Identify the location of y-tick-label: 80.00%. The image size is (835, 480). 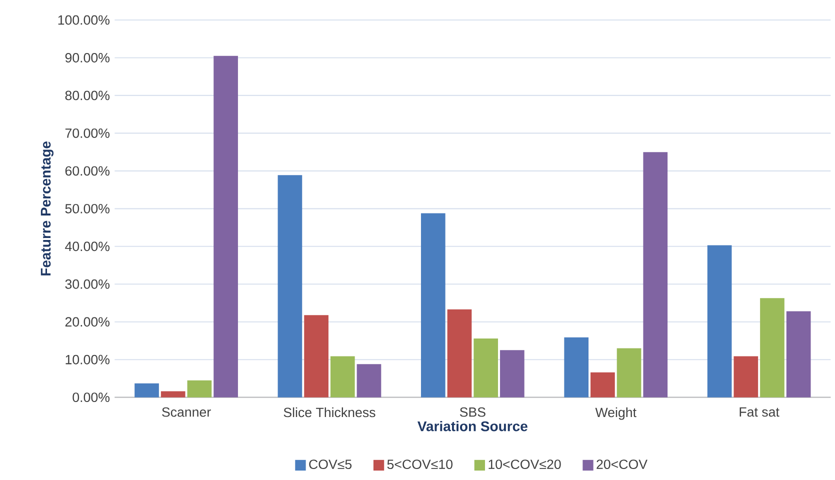
(87, 95).